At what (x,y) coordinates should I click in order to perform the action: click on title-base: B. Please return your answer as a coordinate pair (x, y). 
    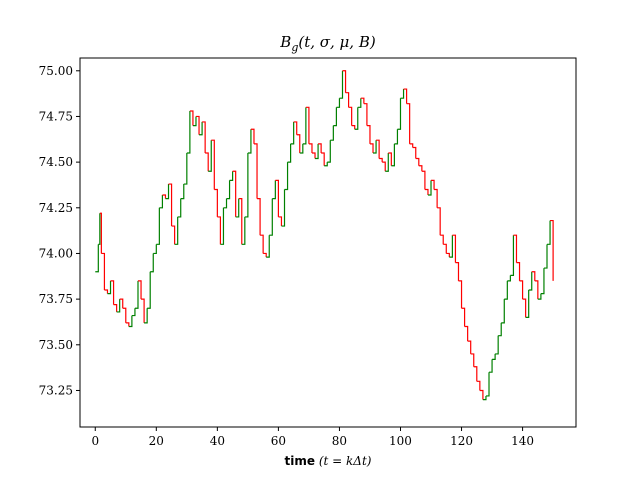
    Looking at the image, I should click on (285, 42).